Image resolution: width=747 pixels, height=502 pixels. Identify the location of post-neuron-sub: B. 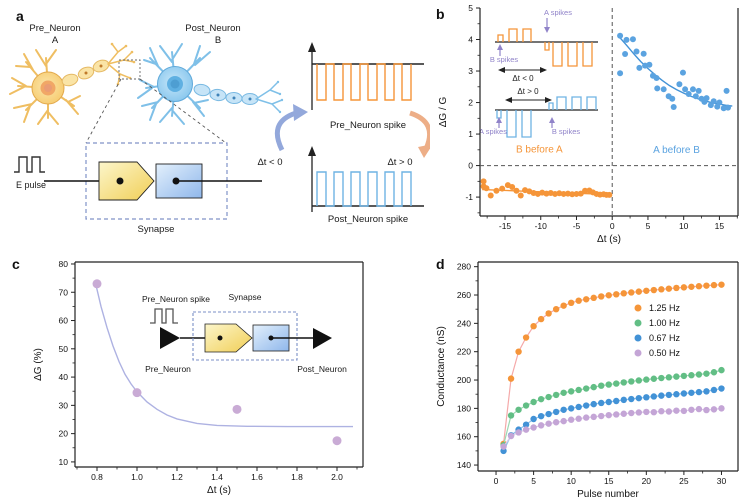
(218, 40).